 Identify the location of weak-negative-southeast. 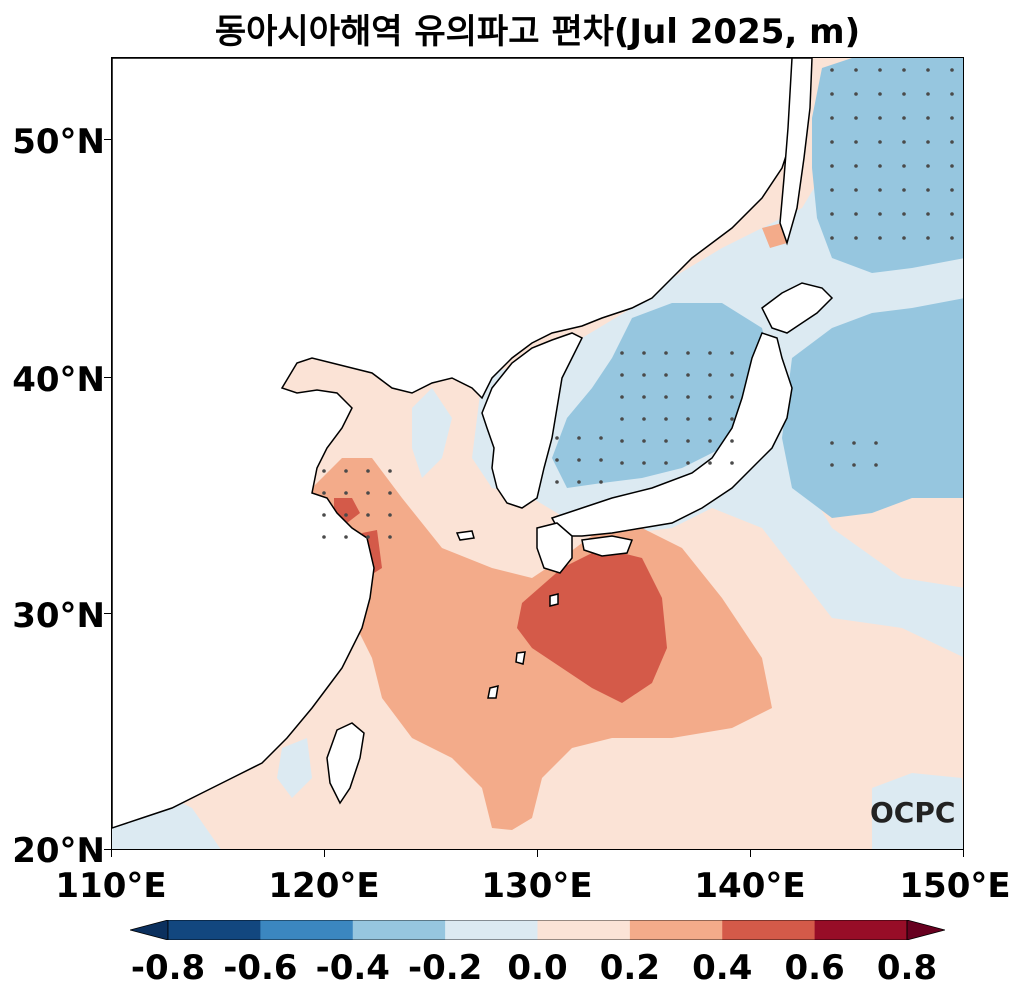
(917, 811).